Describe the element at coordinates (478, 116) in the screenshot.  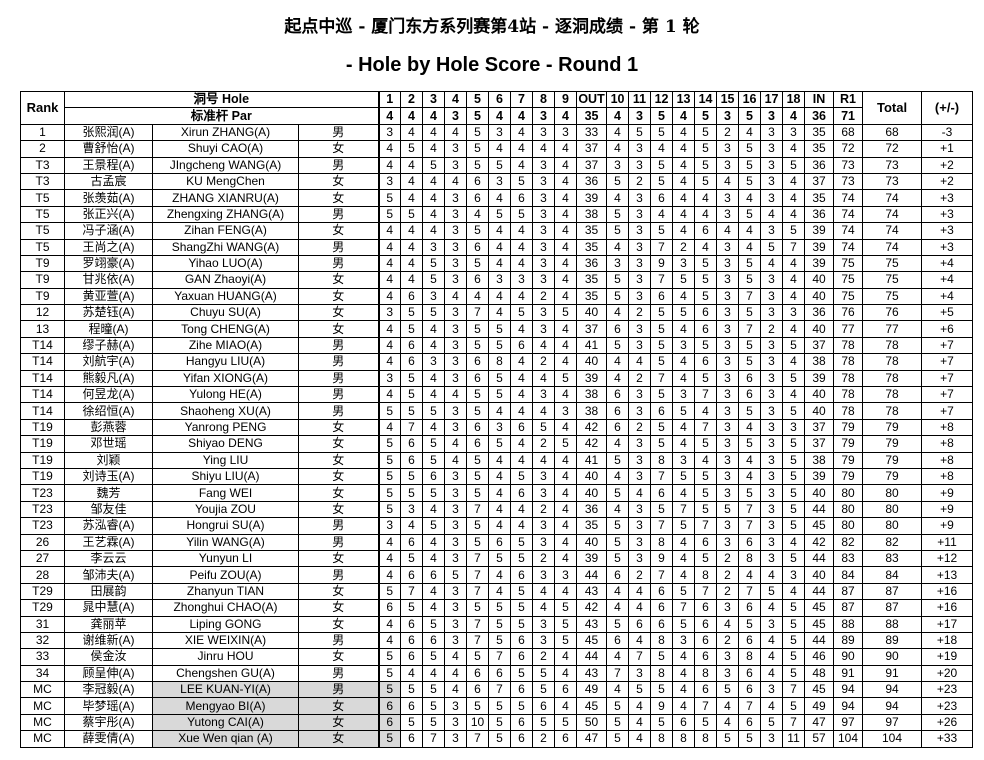
I see `par-value-5: 5` at that location.